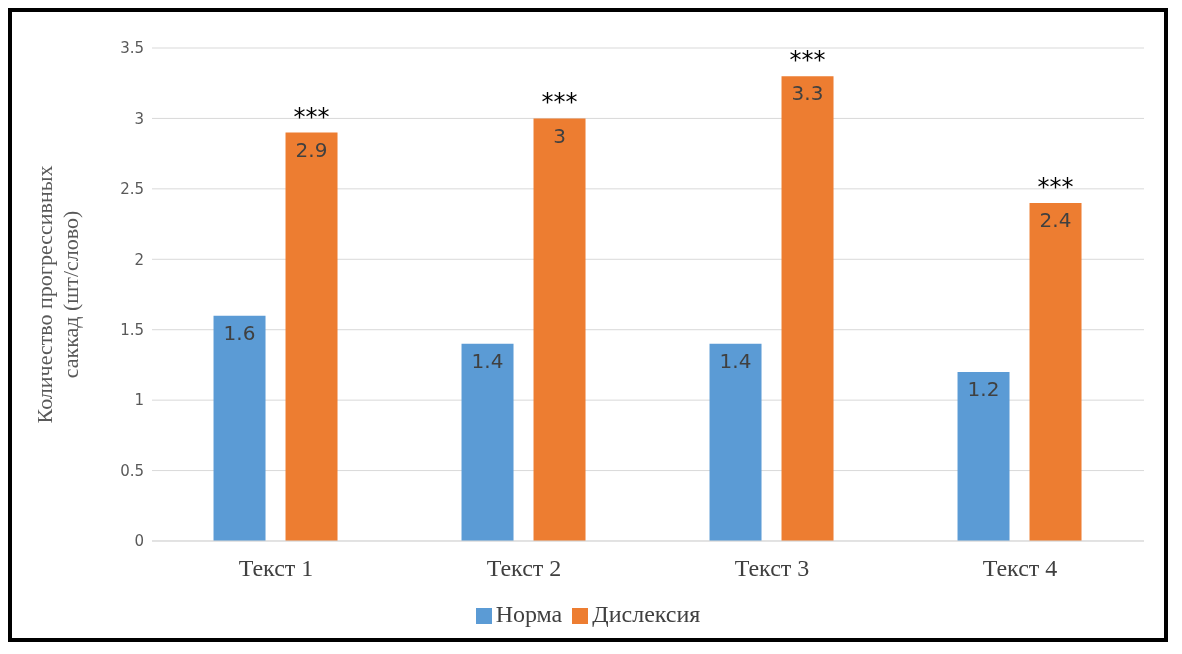  I want to click on data-label: 1.6, so click(239, 332).